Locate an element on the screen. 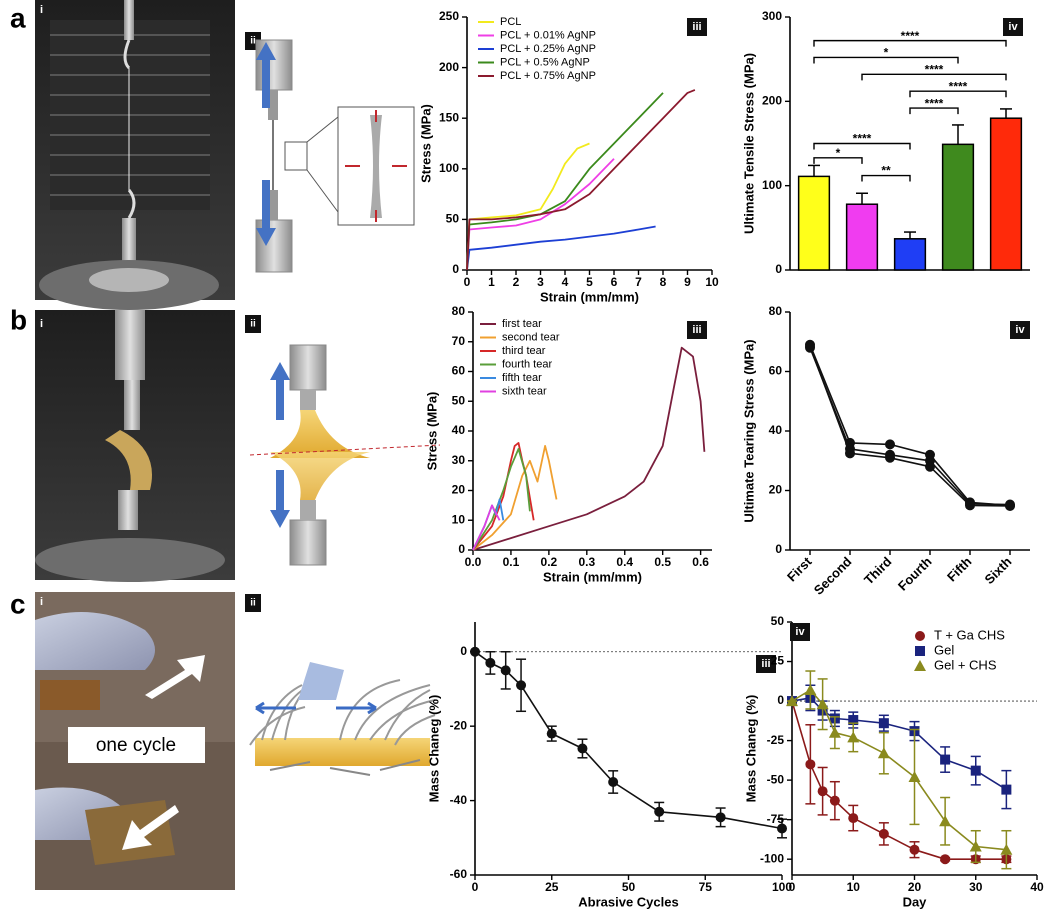  photo-abrasion: one cycle i is located at coordinates (135, 741).